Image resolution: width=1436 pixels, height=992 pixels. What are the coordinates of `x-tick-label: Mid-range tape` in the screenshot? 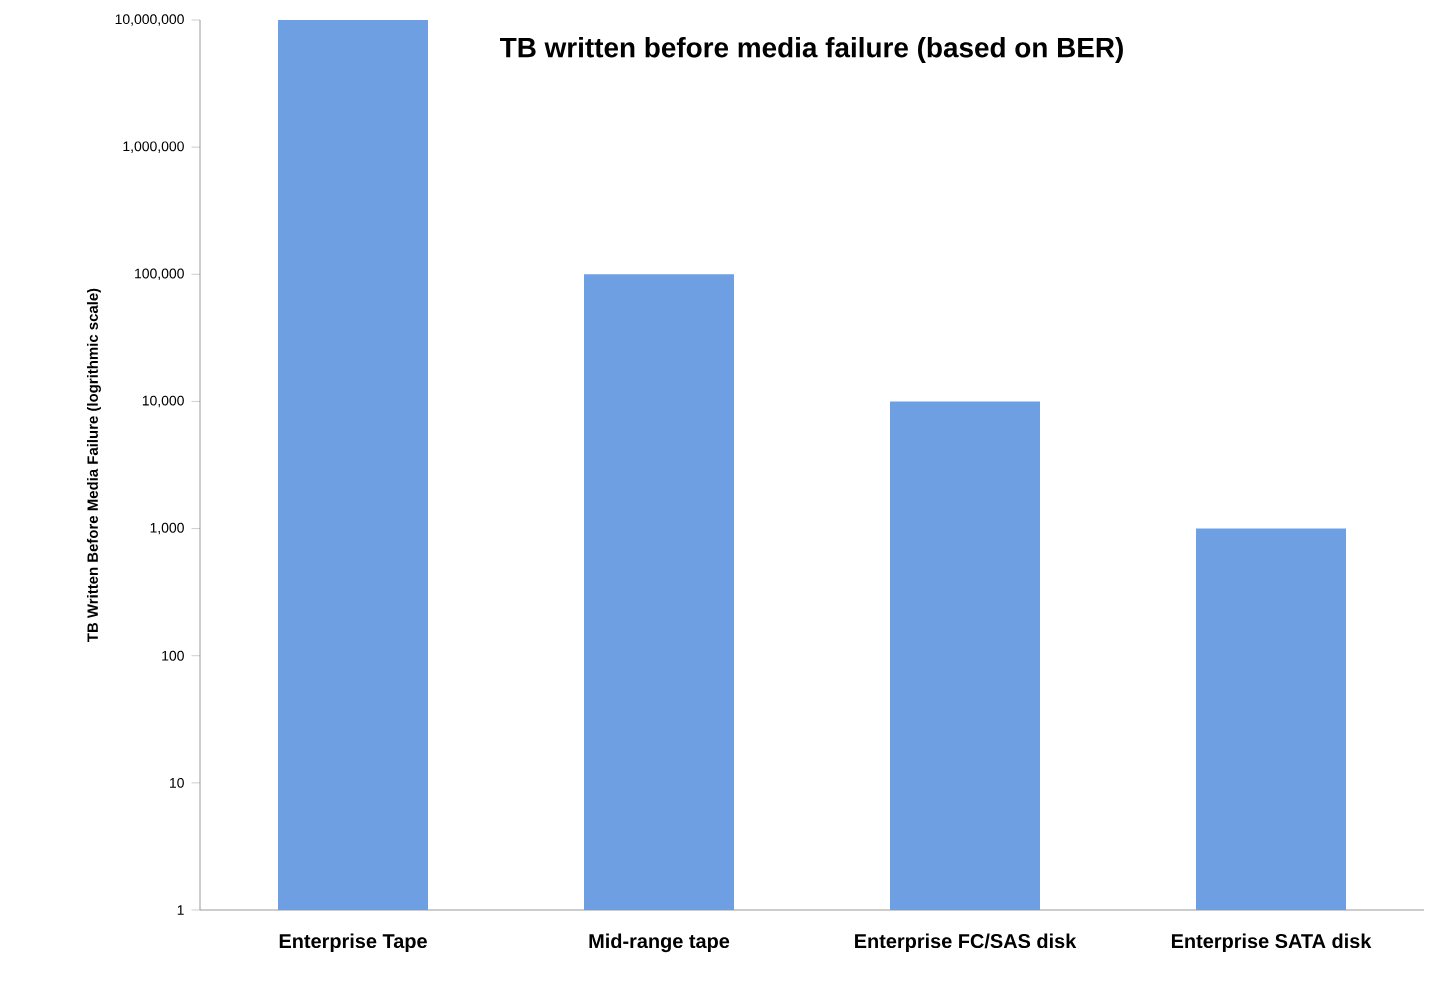 It's located at (659, 943).